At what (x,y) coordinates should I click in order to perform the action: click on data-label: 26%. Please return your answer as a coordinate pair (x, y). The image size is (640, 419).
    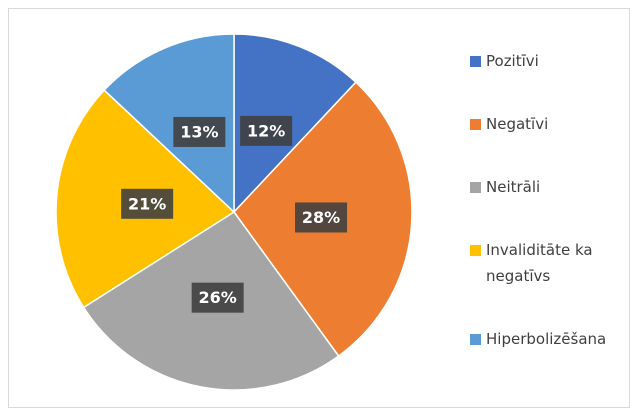
    Looking at the image, I should click on (218, 297).